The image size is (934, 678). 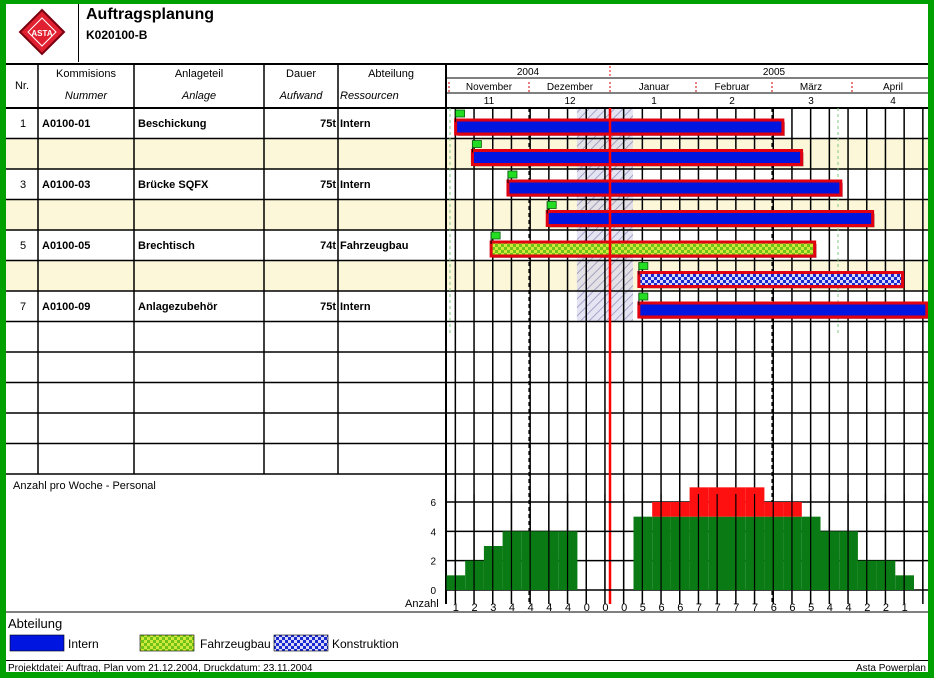 What do you see at coordinates (391, 74) in the screenshot?
I see `column-header-abteilung: Abteilung` at bounding box center [391, 74].